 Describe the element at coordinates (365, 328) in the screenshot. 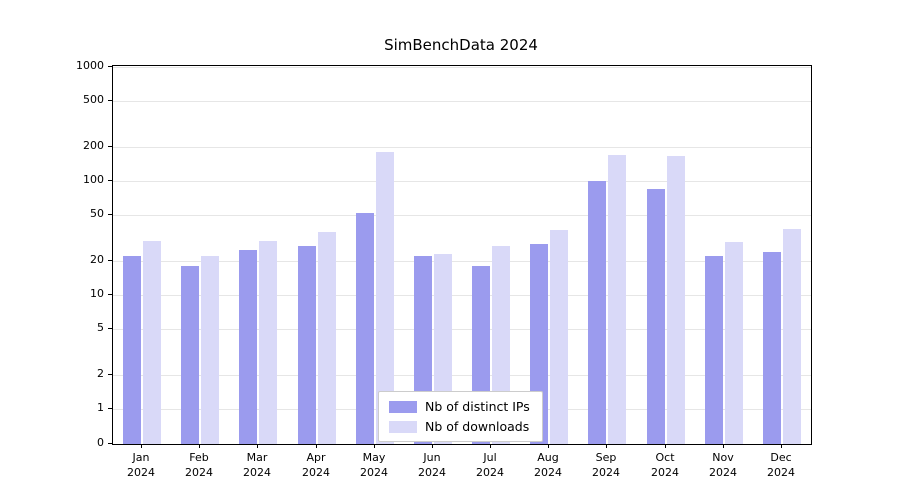

I see `bar-distinct-ips-may` at that location.